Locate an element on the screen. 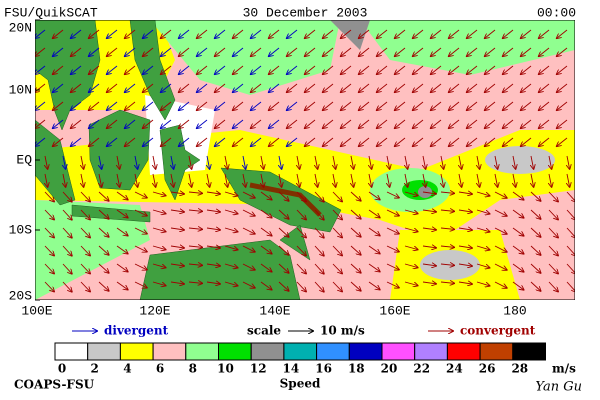 Image resolution: width=600 pixels, height=400 pixels. colorbar-label: 22 is located at coordinates (421, 369).